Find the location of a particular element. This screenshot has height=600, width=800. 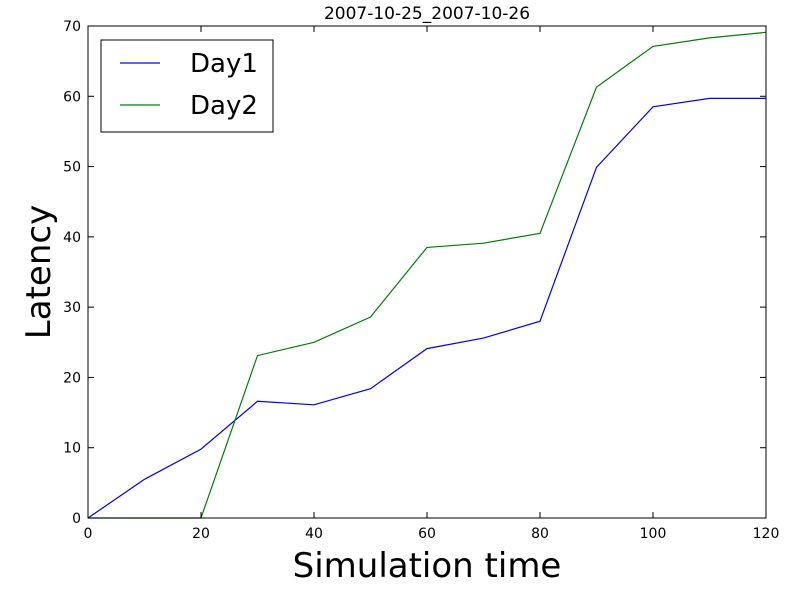

legend-label-day1: Day1 is located at coordinates (224, 64).